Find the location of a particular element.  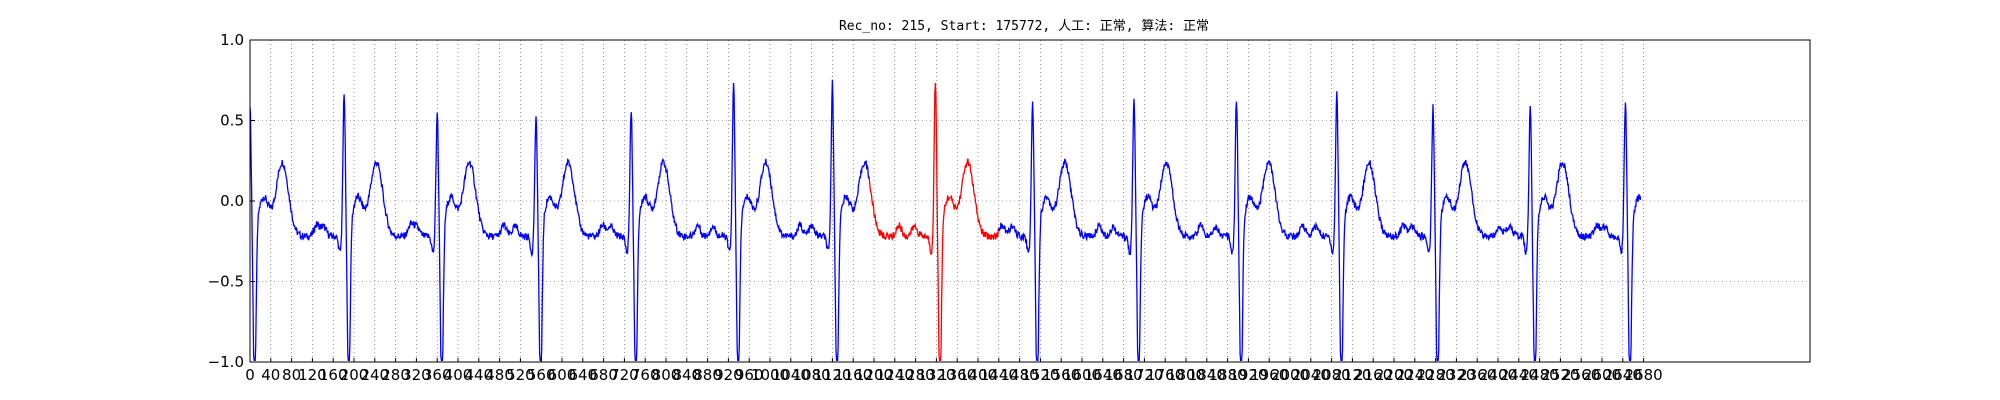

x-tick-label: 2040 is located at coordinates (1311, 375).